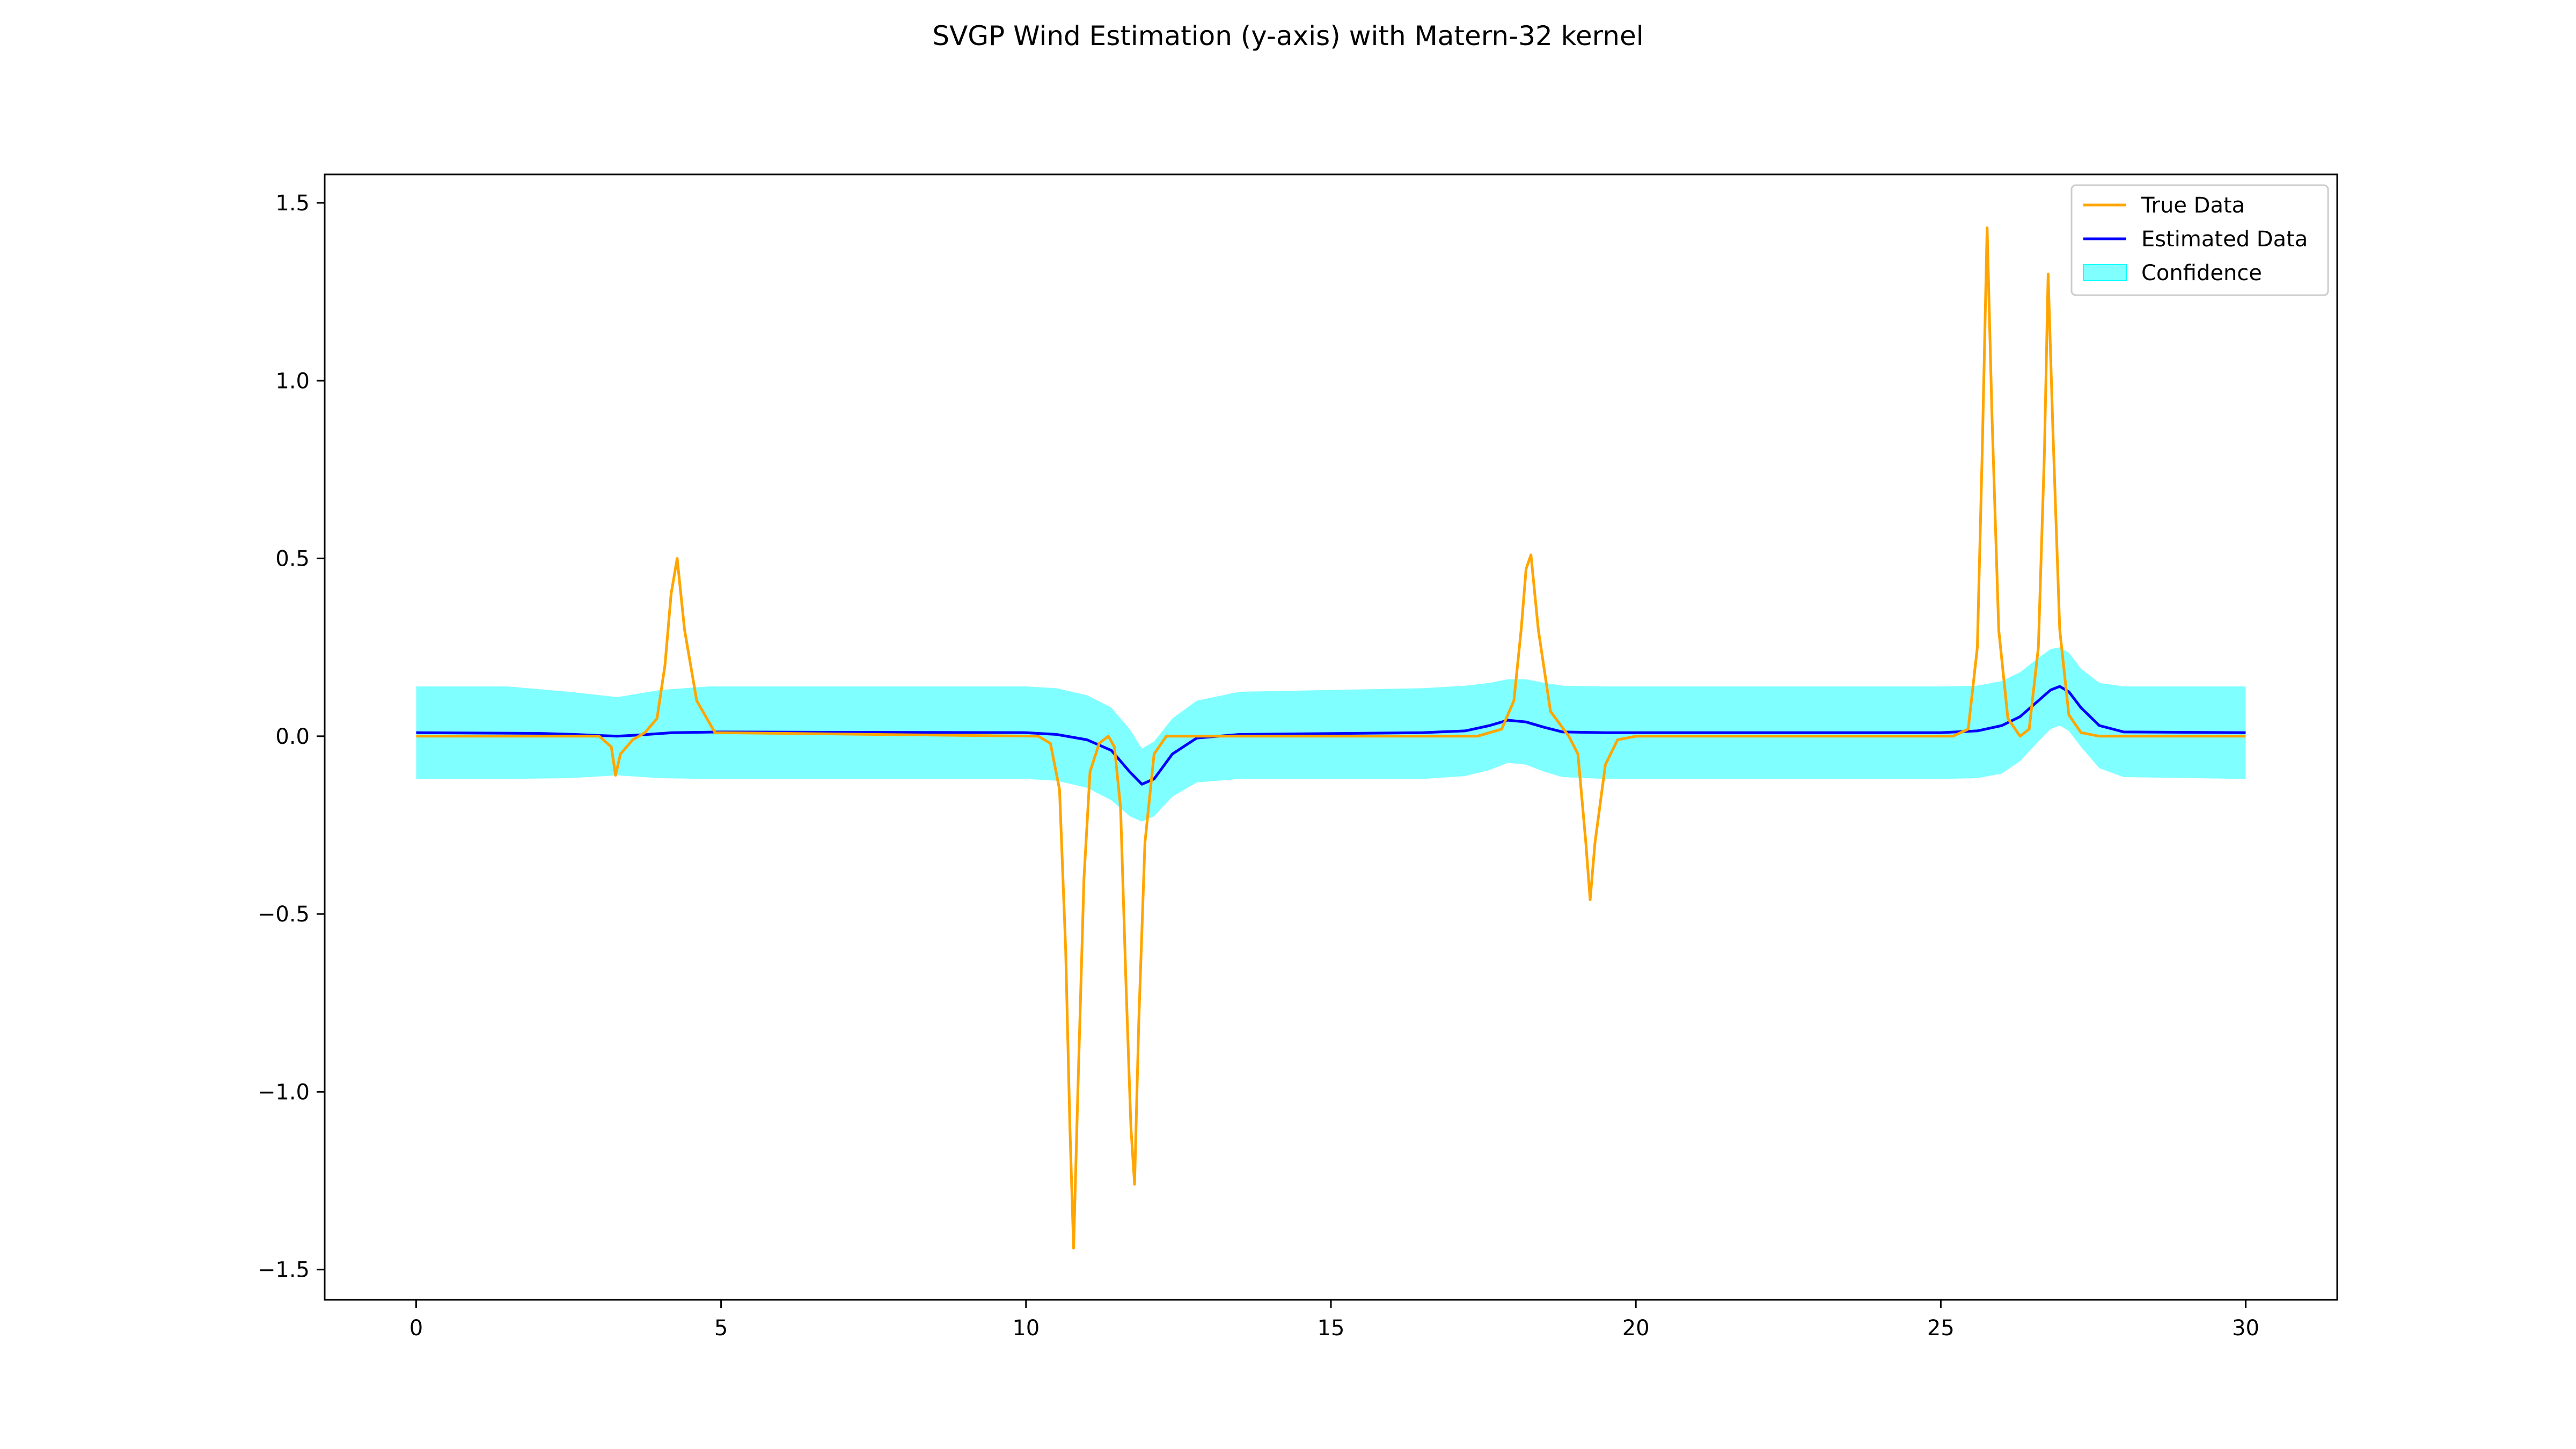 Image resolution: width=2576 pixels, height=1449 pixels. Describe the element at coordinates (1636, 1328) in the screenshot. I see `x-tick-label: 20` at that location.